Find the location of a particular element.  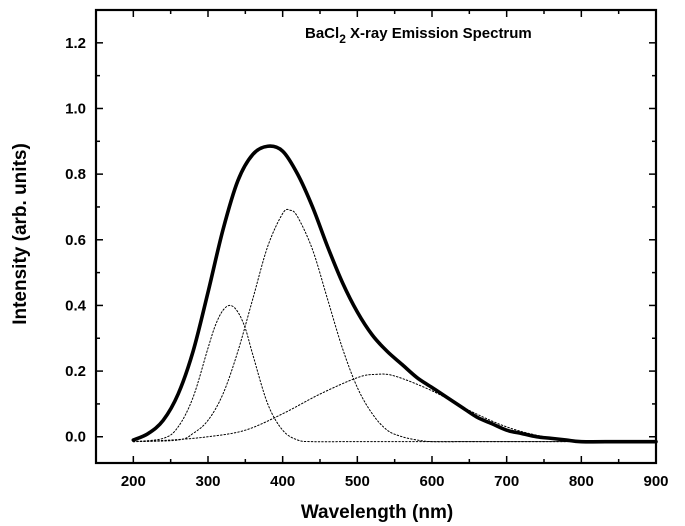

y-tick-label: 0.0 is located at coordinates (75, 437).